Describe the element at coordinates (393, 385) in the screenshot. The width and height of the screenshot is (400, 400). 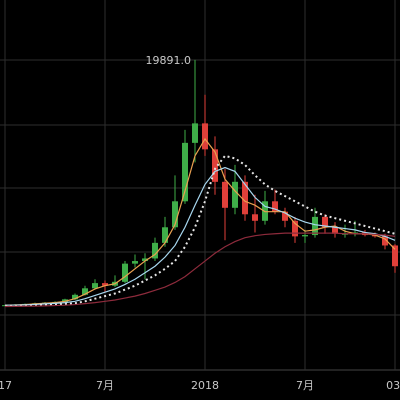
I see `x-tick-label: 03:` at that location.